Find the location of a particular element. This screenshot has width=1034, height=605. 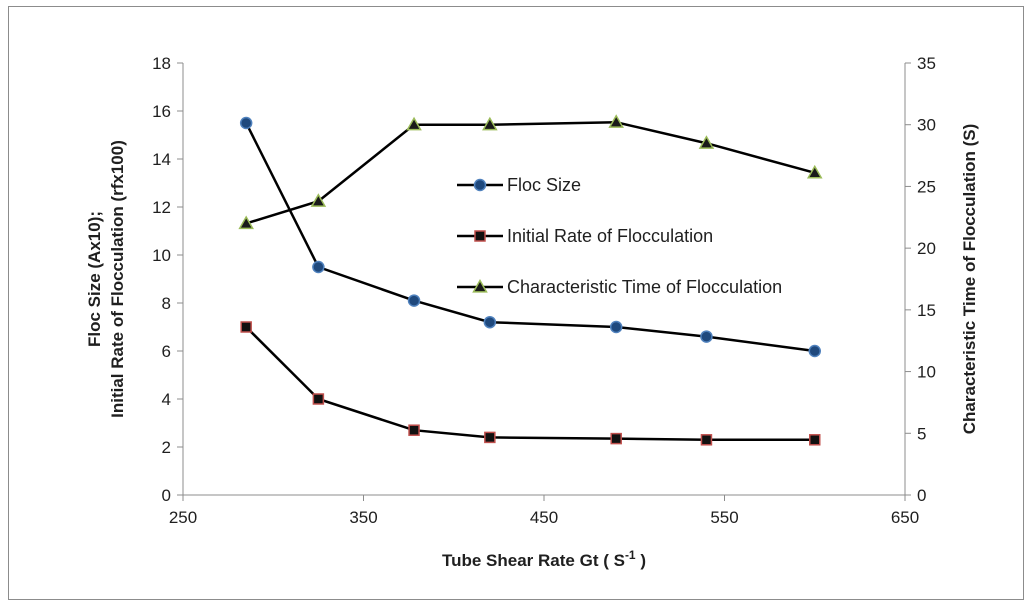

y-right-tick-label: 30 is located at coordinates (926, 125).